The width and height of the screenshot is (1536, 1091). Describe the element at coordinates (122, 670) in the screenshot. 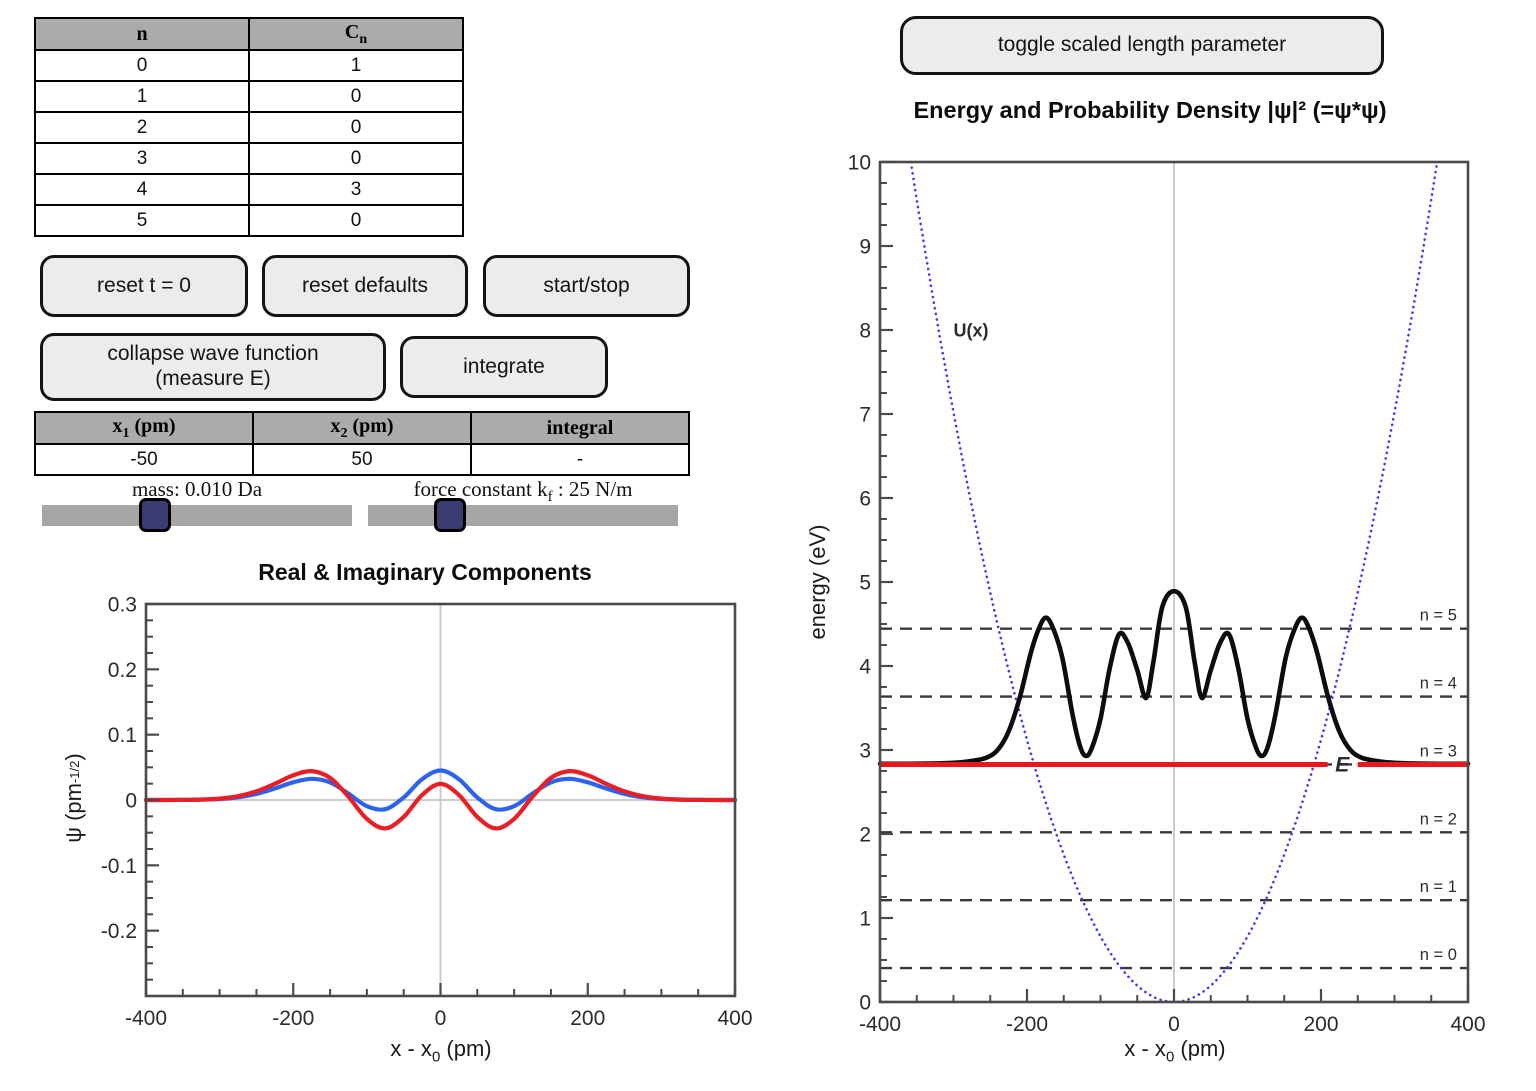

I see `svg-text: 0.2` at that location.